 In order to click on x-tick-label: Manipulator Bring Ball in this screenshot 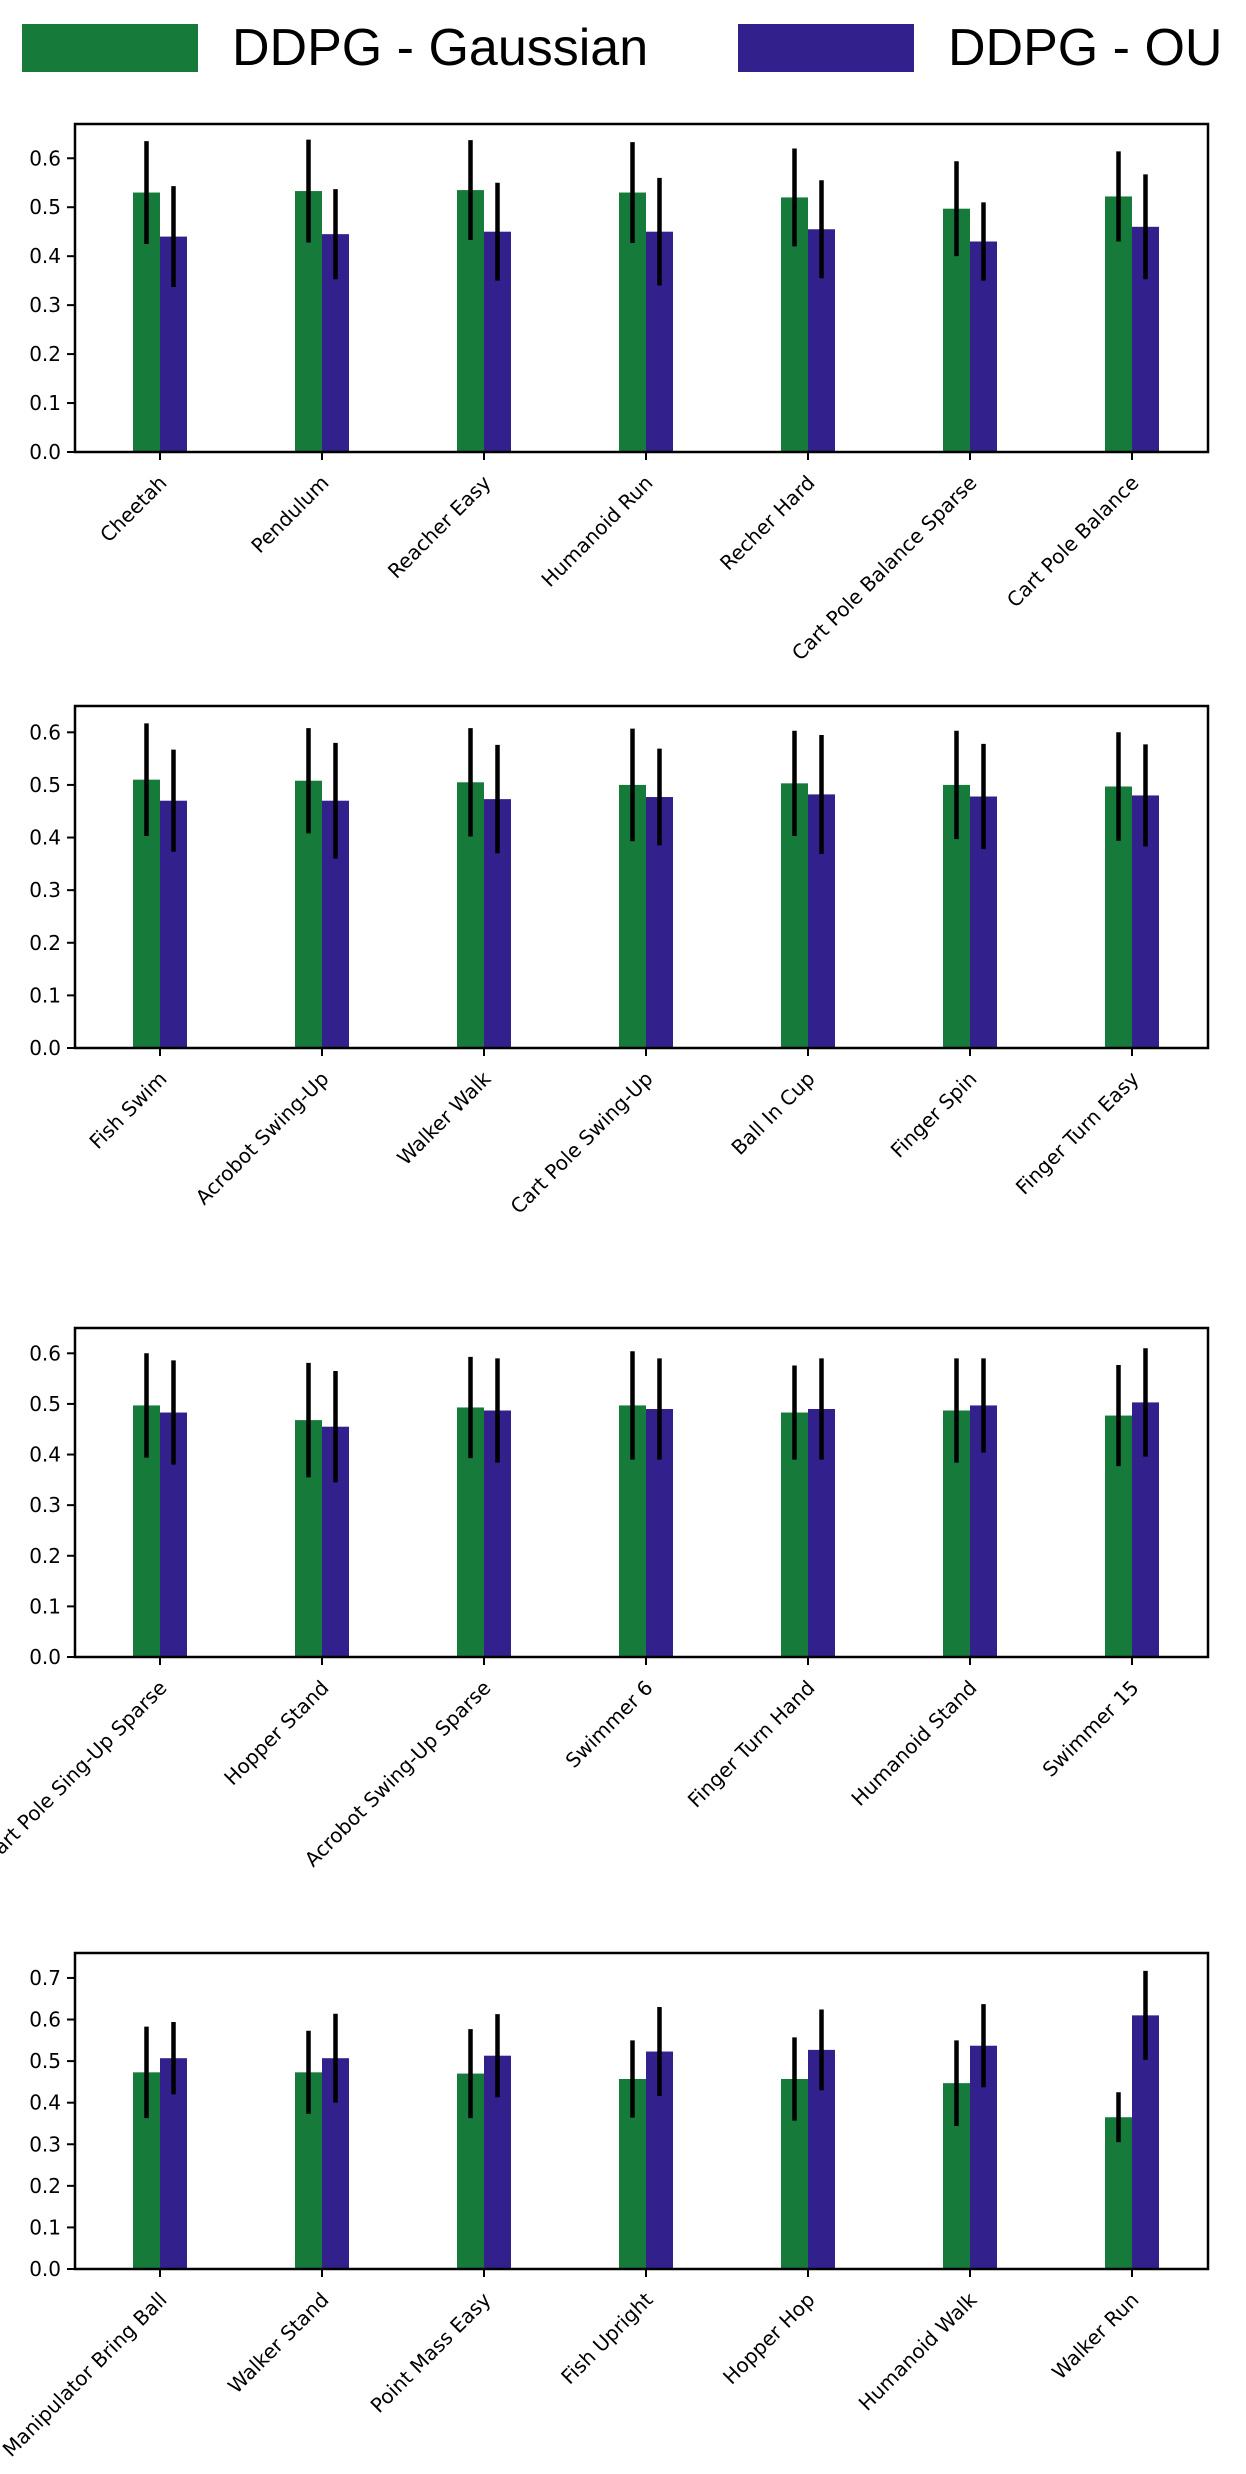, I will do `click(86, 2375)`.